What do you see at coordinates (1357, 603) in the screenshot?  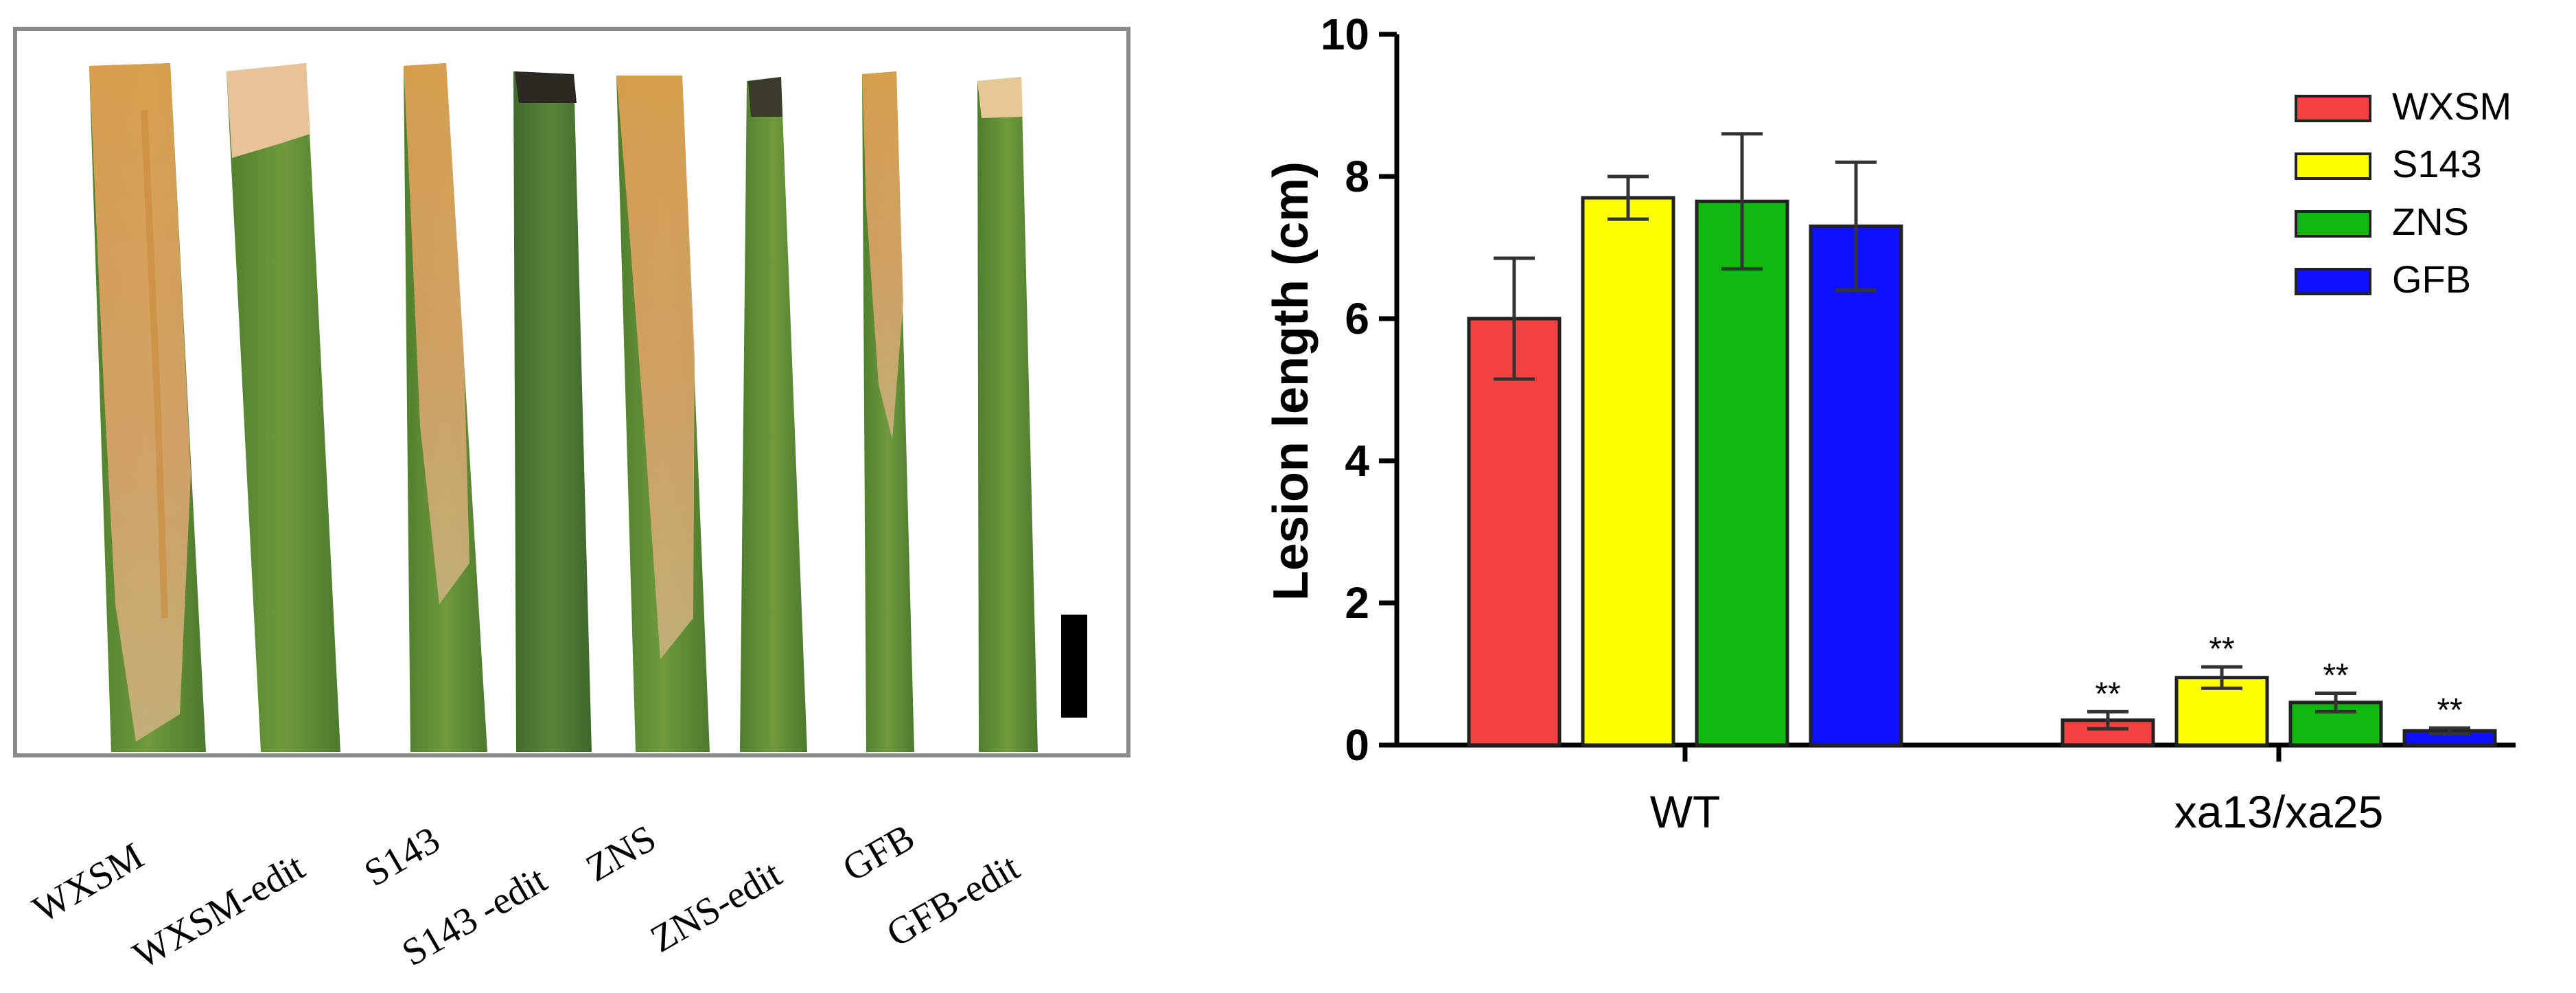 I see `y-tick-label: 2` at bounding box center [1357, 603].